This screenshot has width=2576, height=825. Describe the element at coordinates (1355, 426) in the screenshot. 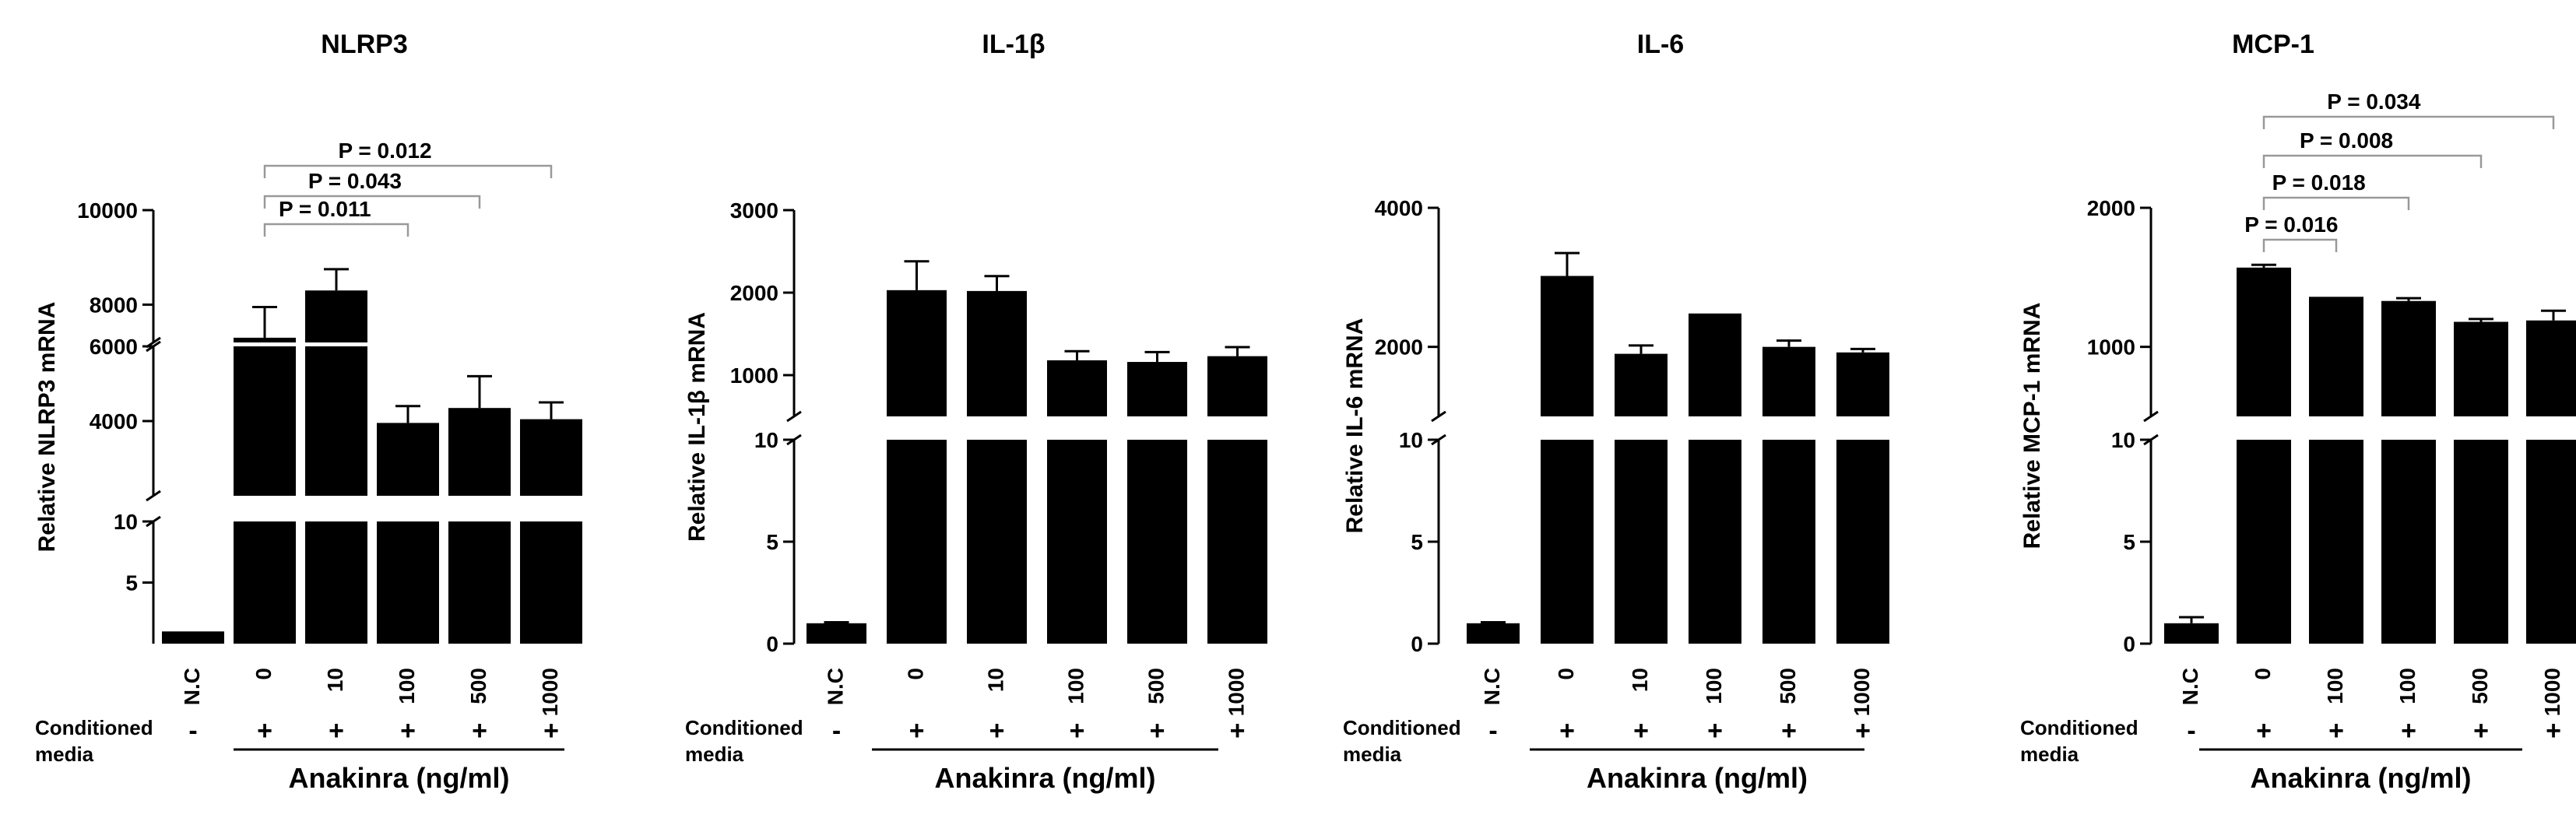

I see `y-axis-label: Relative IL-6 mRNA` at that location.